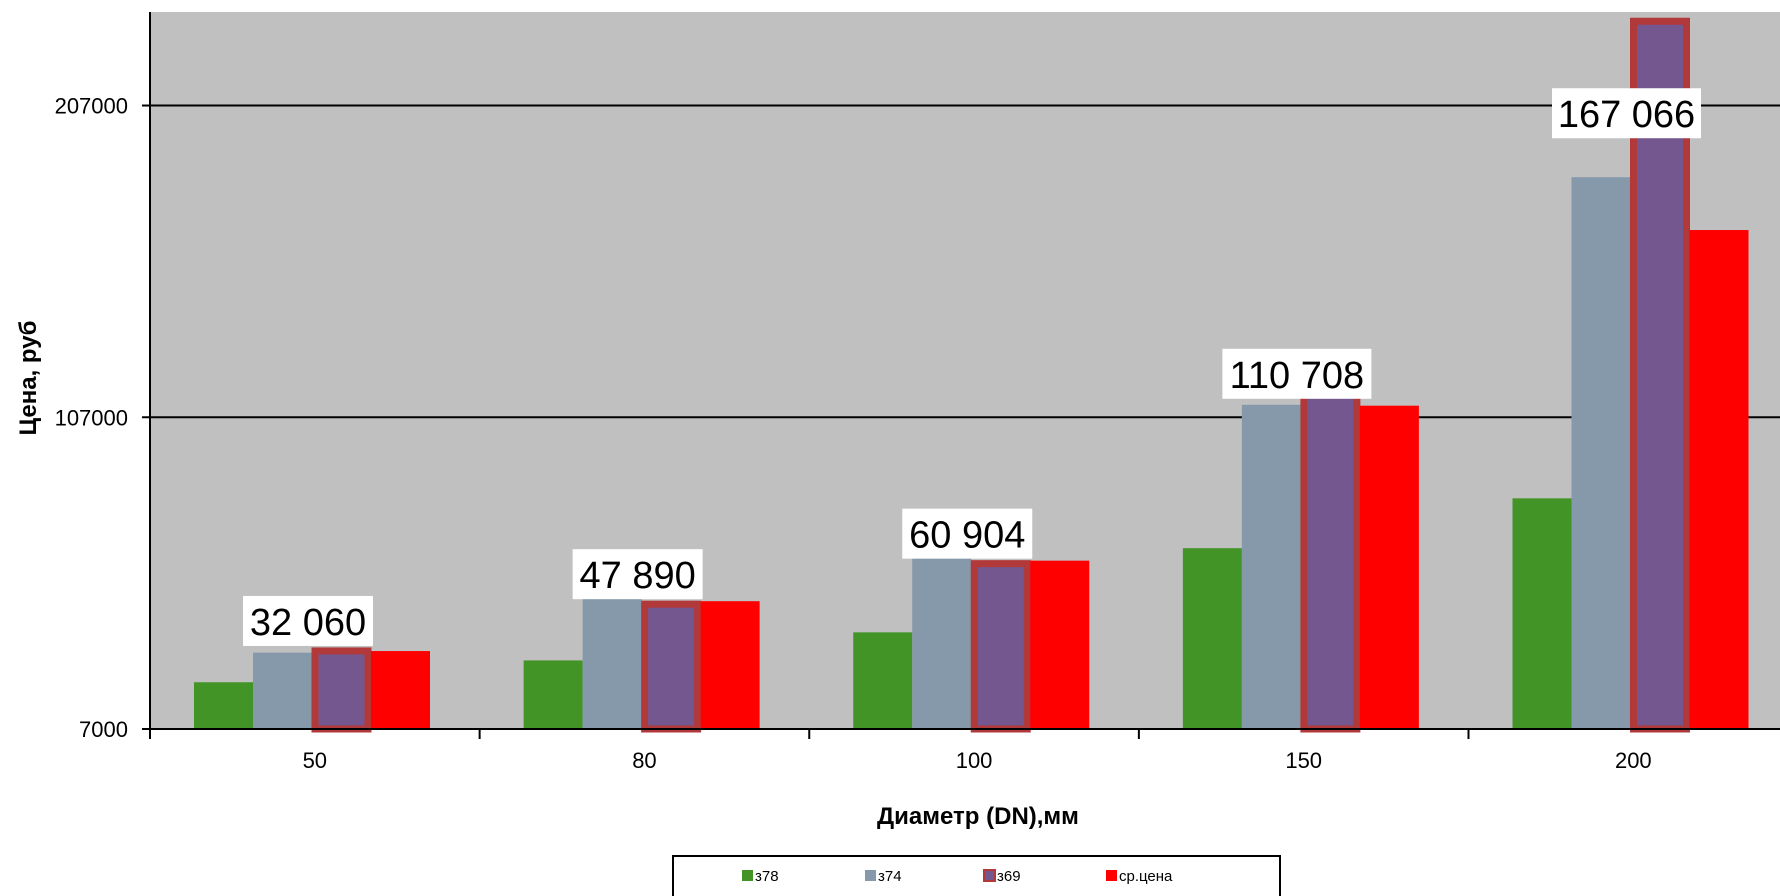  I want to click on bar-з78-200, so click(1542, 613).